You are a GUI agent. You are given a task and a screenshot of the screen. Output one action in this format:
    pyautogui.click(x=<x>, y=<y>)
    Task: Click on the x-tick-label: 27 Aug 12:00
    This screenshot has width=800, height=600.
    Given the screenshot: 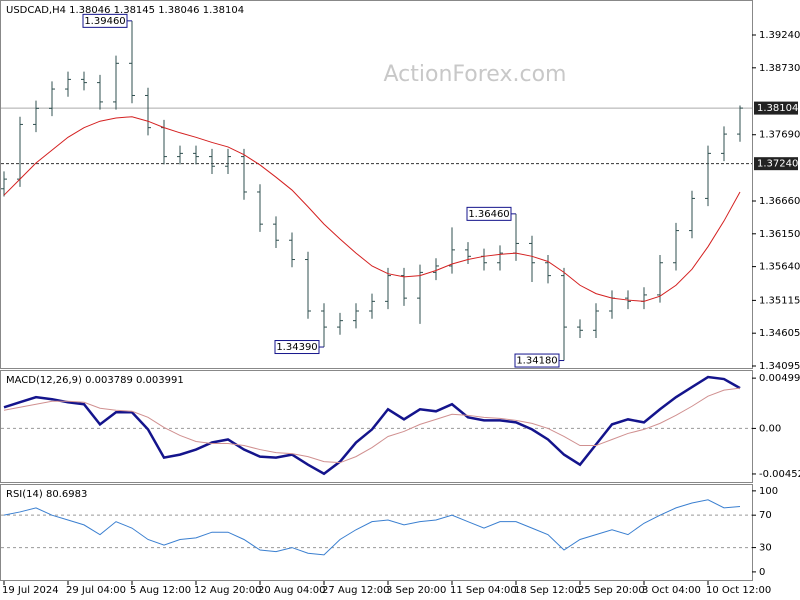 What is the action you would take?
    pyautogui.click(x=355, y=590)
    